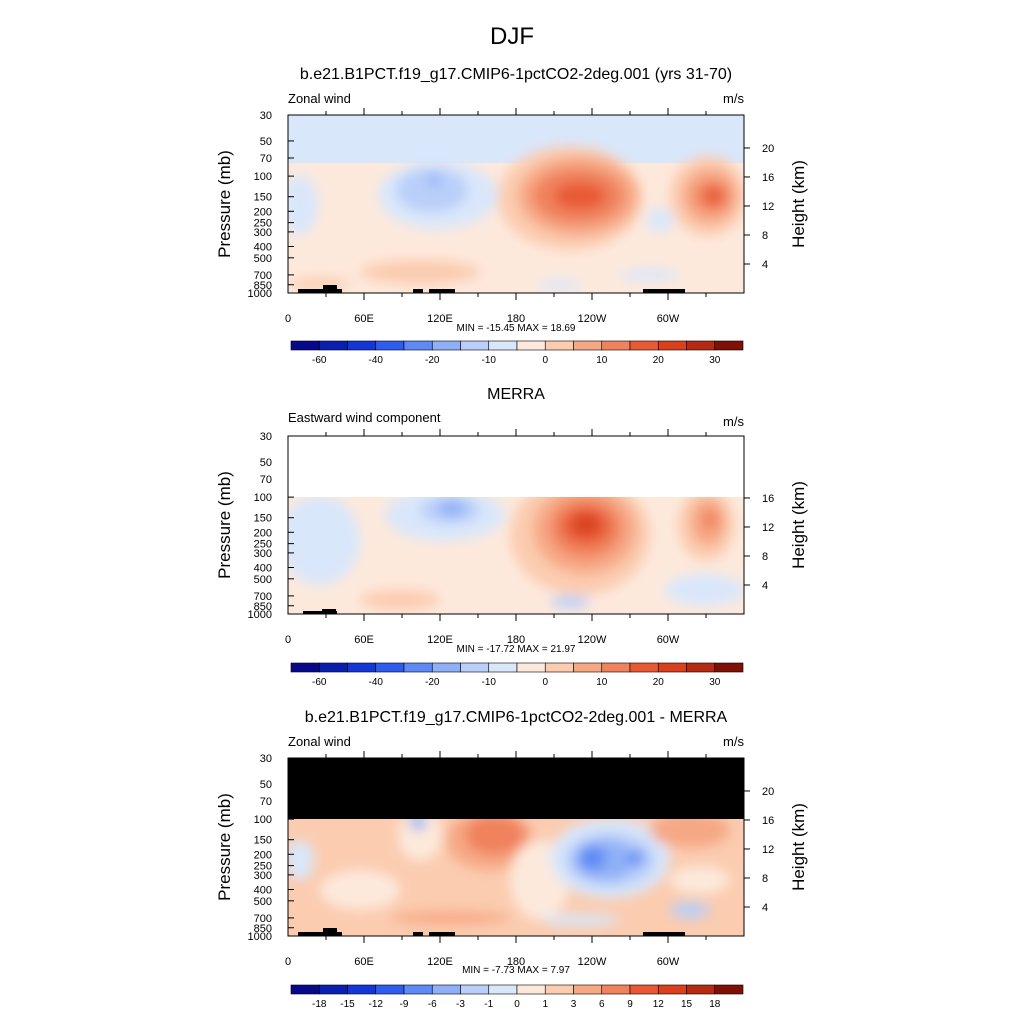 The image size is (1024, 1024). I want to click on colorbar-label: -10, so click(489, 360).